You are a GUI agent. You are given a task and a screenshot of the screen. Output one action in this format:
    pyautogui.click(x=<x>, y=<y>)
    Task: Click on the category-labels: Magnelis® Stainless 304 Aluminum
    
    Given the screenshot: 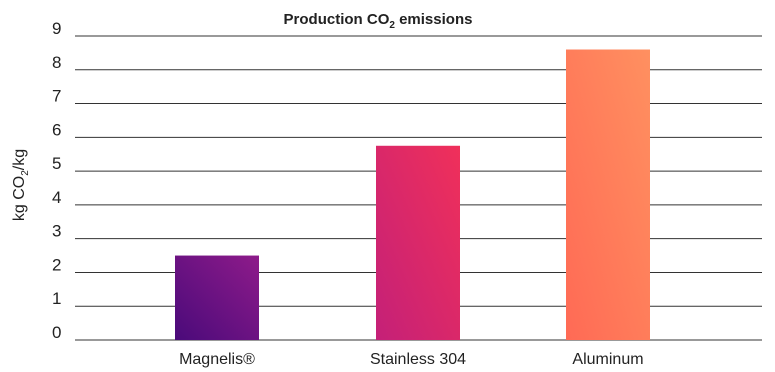 What is the action you would take?
    pyautogui.click(x=411, y=359)
    